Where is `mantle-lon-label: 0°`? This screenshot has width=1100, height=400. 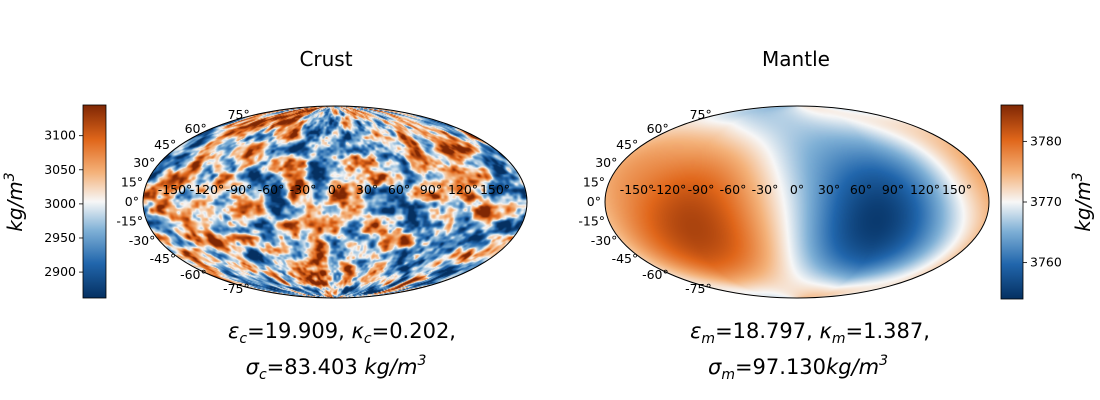 mantle-lon-label: 0° is located at coordinates (797, 189).